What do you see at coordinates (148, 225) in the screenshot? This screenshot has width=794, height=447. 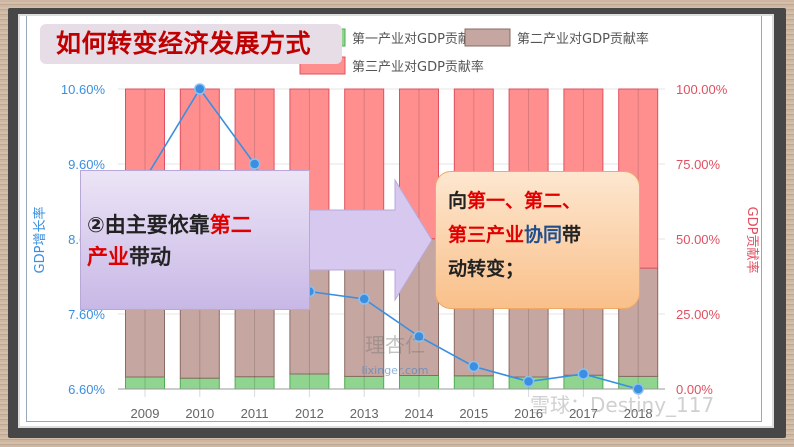 I see `callout-text: ②由主要依靠` at bounding box center [148, 225].